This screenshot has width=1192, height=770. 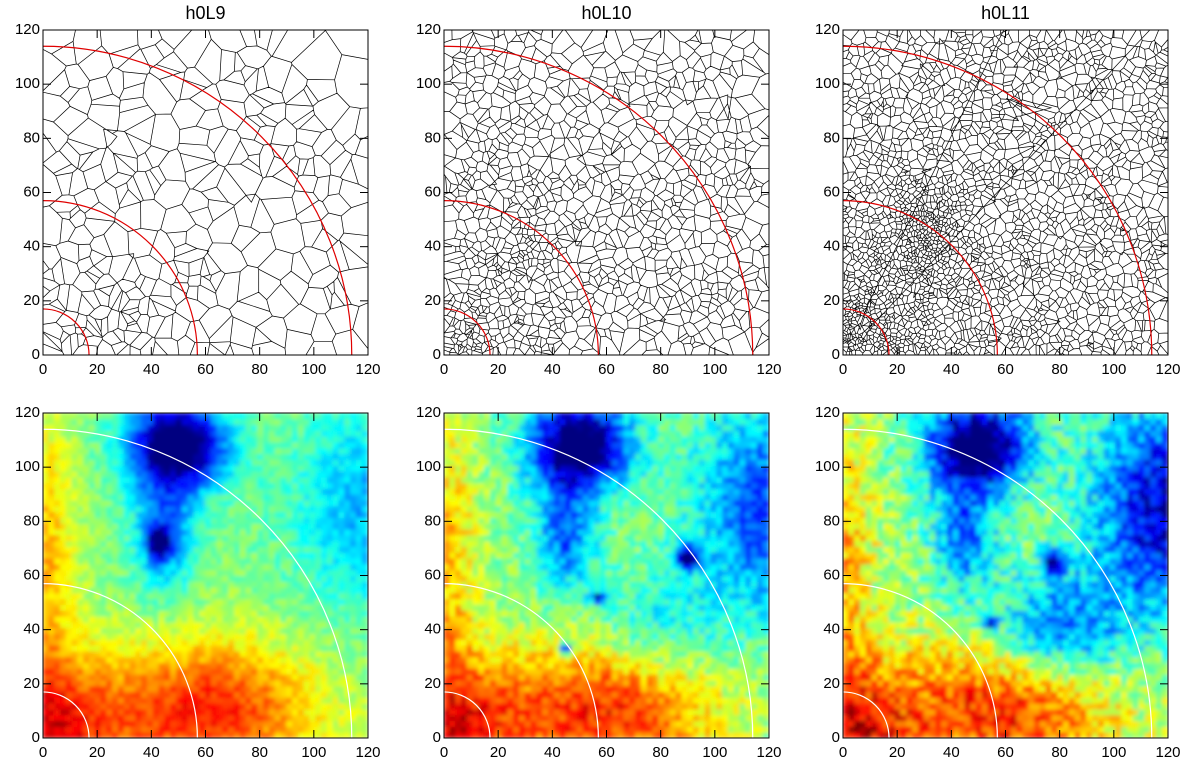 I want to click on y-tick-label: 0, so click(x=36, y=354).